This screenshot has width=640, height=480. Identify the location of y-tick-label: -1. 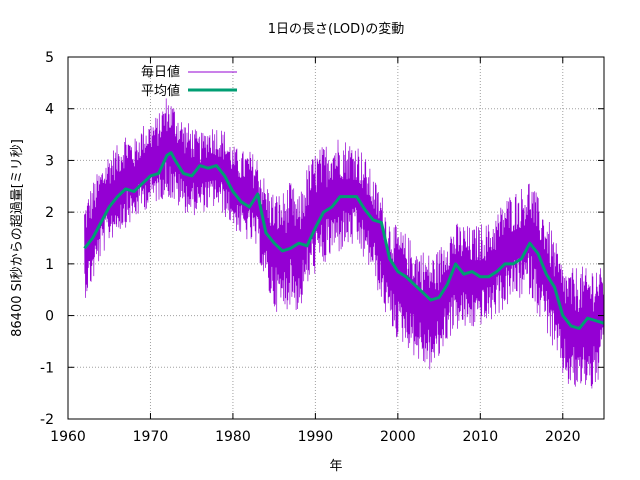
(47, 368).